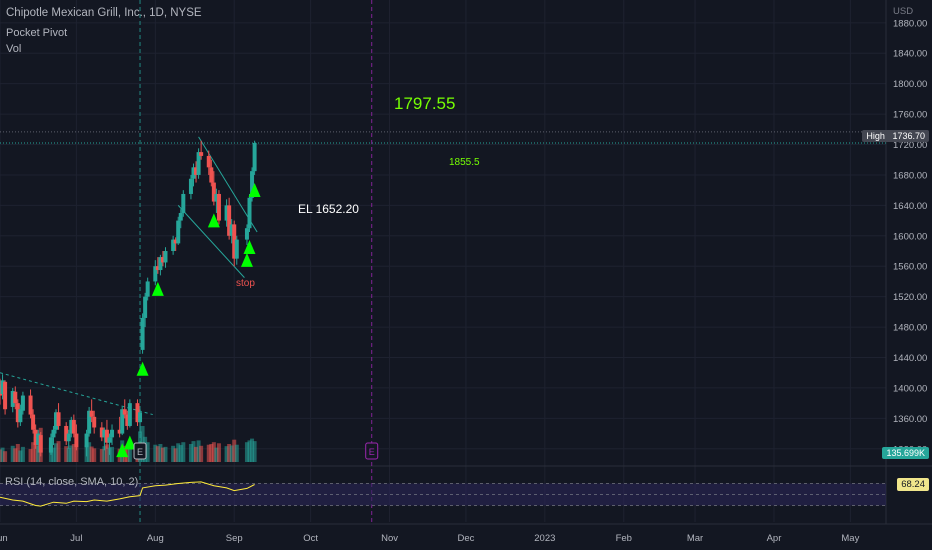  Describe the element at coordinates (910, 297) in the screenshot. I see `price-tick-label: 1520.00` at that location.